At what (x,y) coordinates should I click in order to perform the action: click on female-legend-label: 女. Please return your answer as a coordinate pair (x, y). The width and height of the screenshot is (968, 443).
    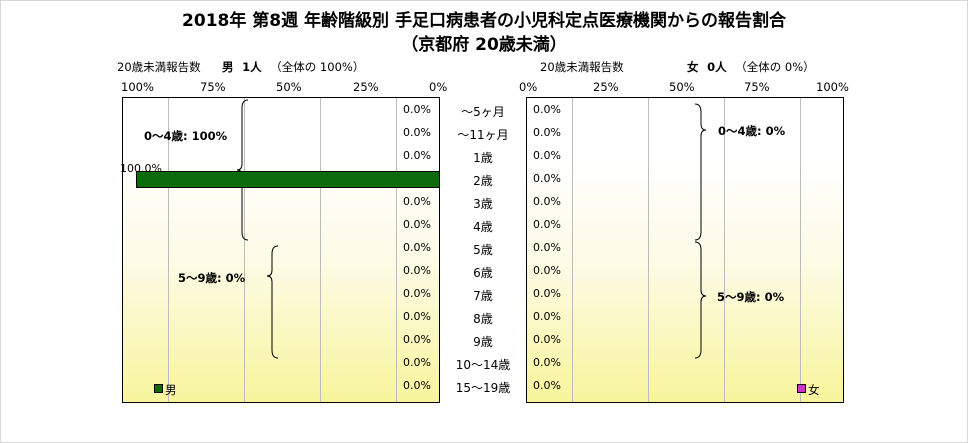
    Looking at the image, I should click on (814, 390).